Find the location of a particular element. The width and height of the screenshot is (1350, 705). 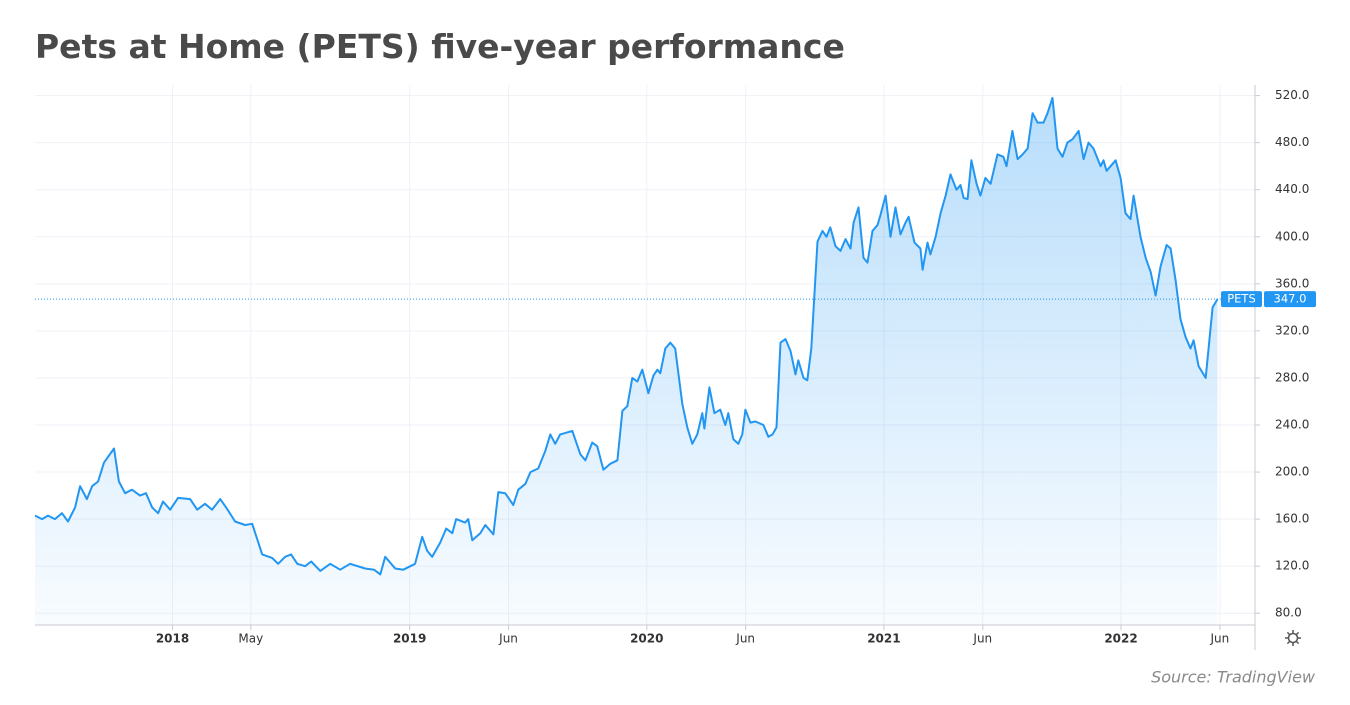

x-tick-label: 2019 is located at coordinates (409, 639).